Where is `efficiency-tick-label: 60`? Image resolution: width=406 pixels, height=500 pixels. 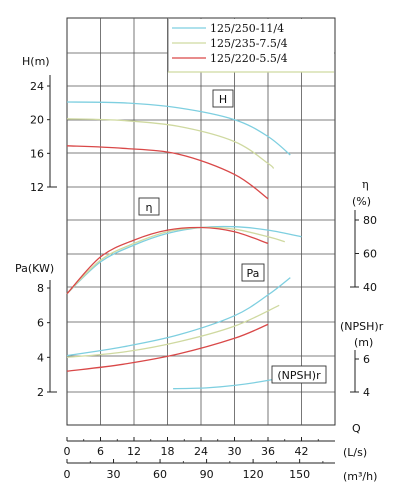 efficiency-tick-label: 60 is located at coordinates (370, 254).